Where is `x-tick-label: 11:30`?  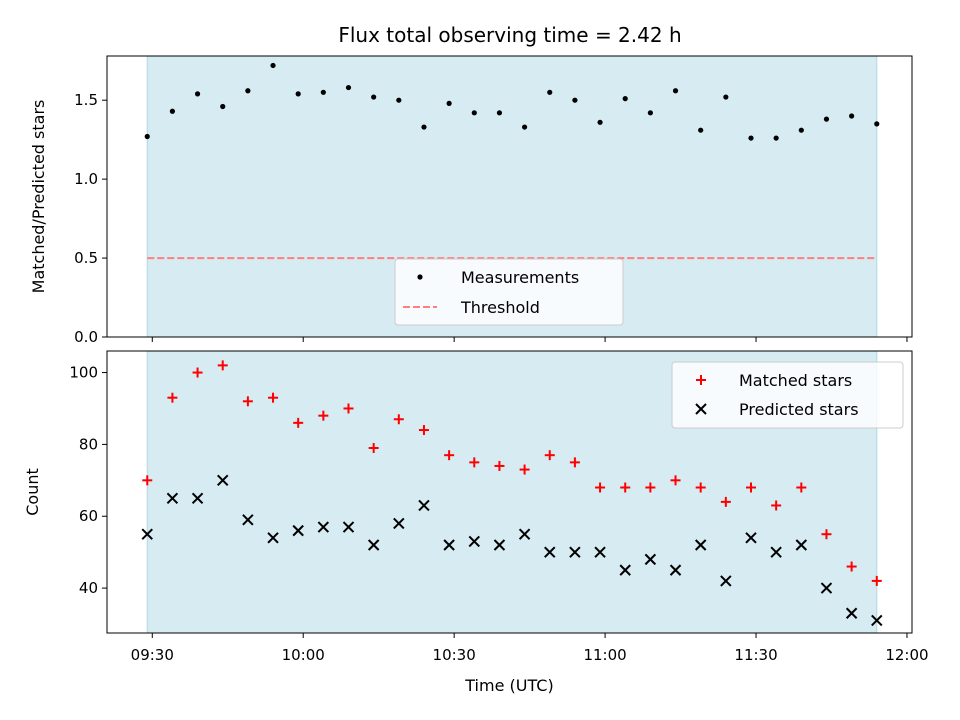 x-tick-label: 11:30 is located at coordinates (755, 655).